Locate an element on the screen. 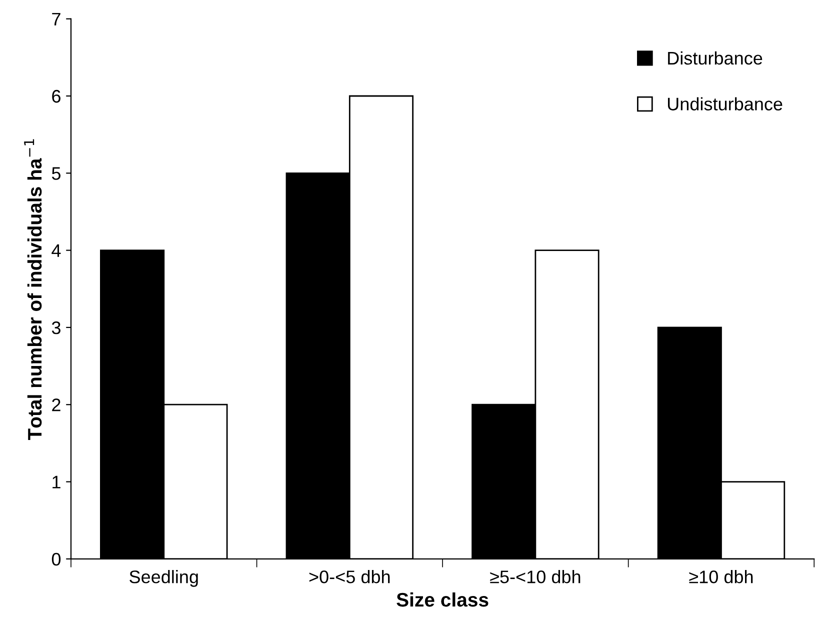 This screenshot has width=835, height=628. x-tick-label: ≥10 dbh is located at coordinates (721, 577).